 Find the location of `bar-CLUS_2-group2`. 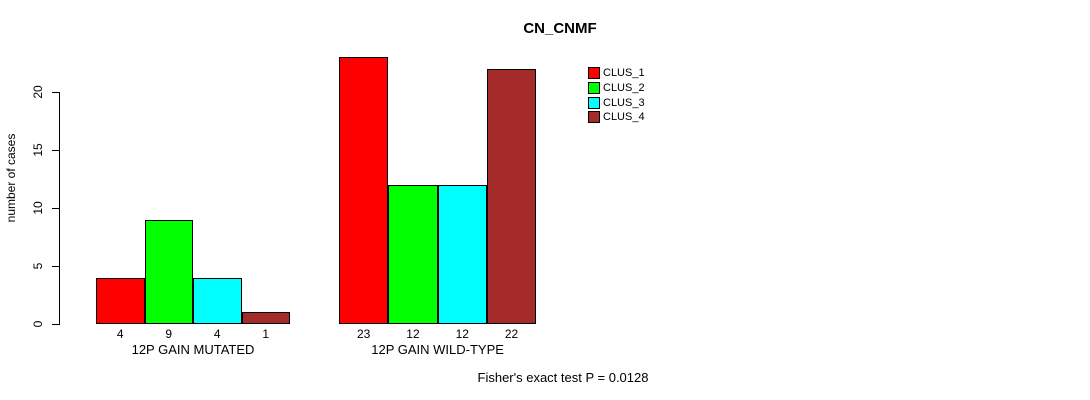

bar-CLUS_2-group2 is located at coordinates (413, 254).